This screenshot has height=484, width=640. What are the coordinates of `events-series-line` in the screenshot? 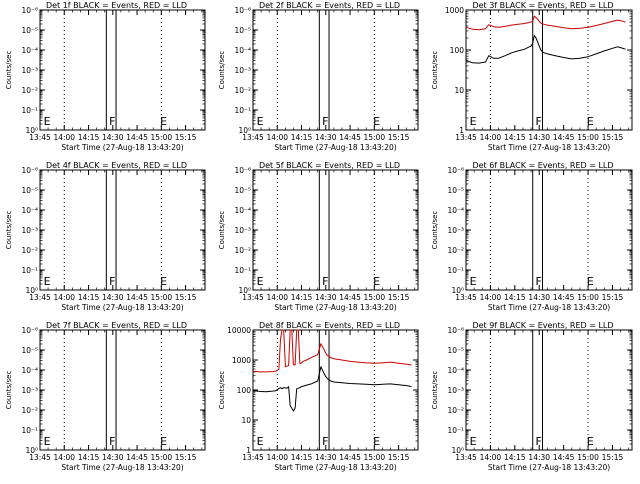 It's located at (545, 49).